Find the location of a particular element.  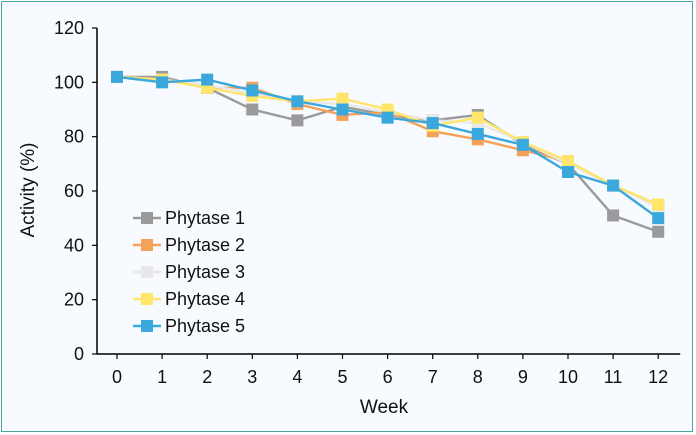

legend-item: Phytase 1 is located at coordinates (189, 218).